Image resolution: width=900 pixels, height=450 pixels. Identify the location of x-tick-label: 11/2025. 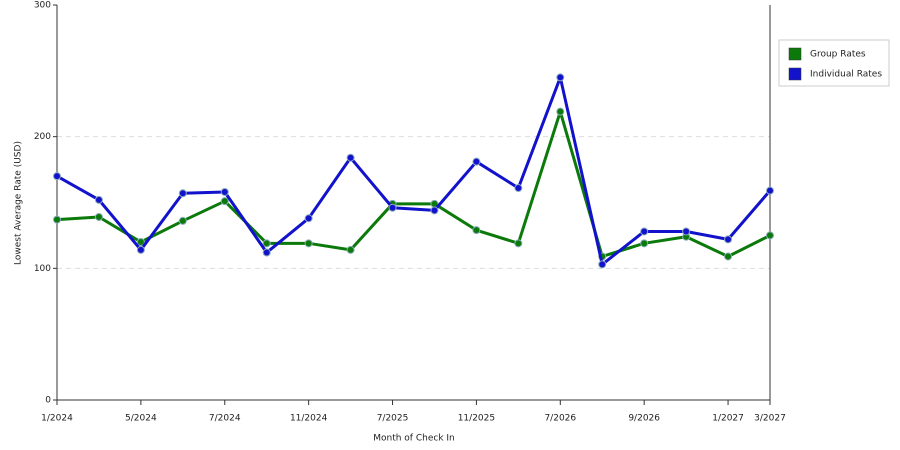
(476, 419).